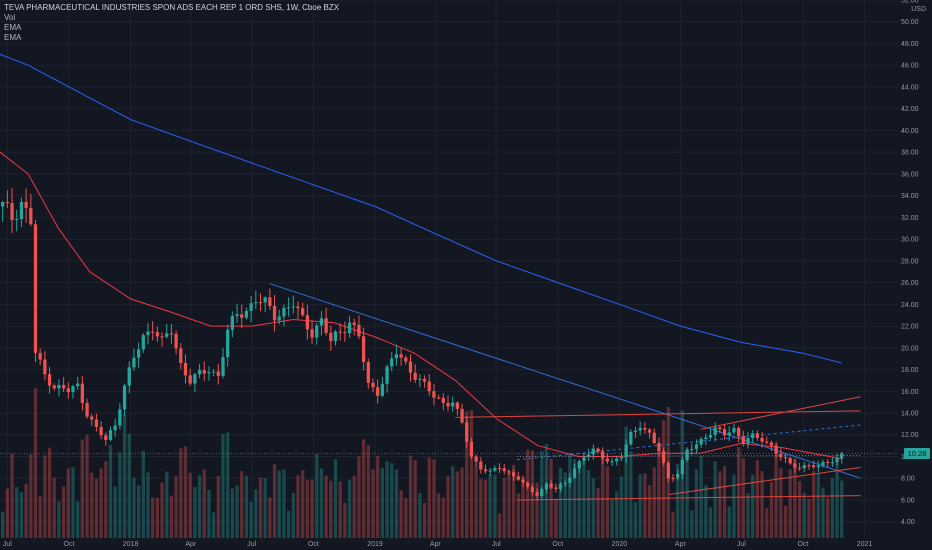 This screenshot has width=932, height=550. I want to click on time-tick-label: 2019, so click(375, 544).